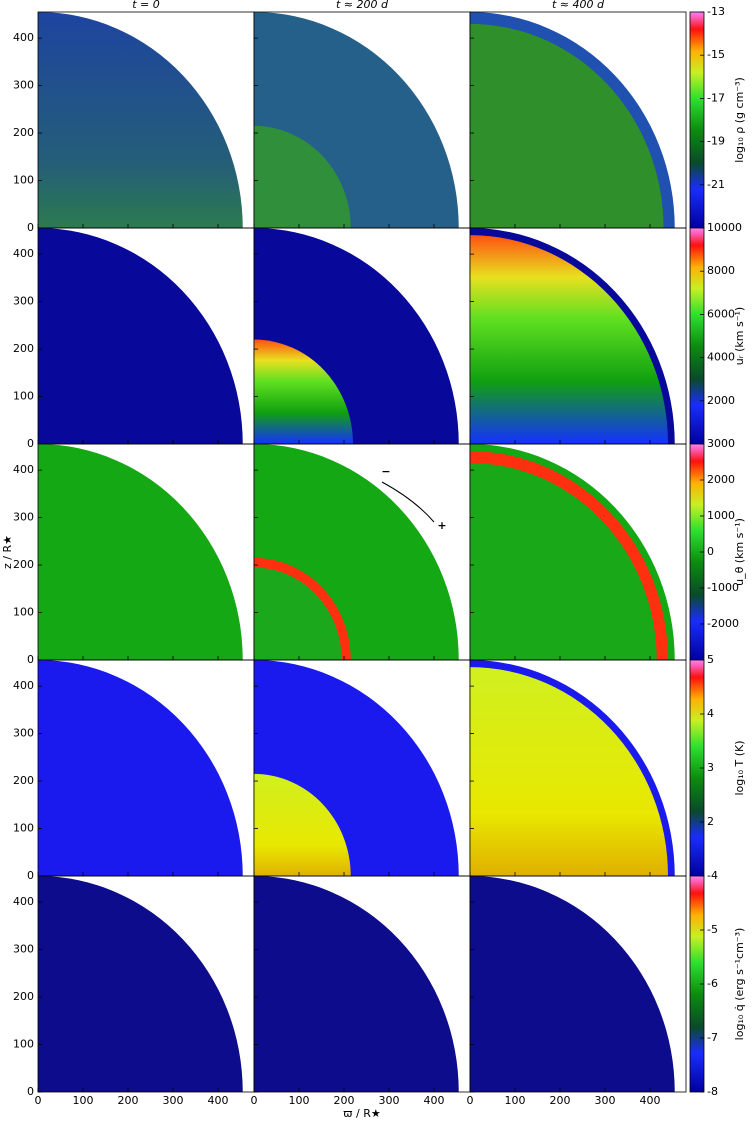 This screenshot has width=752, height=1122. I want to click on colorbar-tick-label: -8, so click(712, 1091).